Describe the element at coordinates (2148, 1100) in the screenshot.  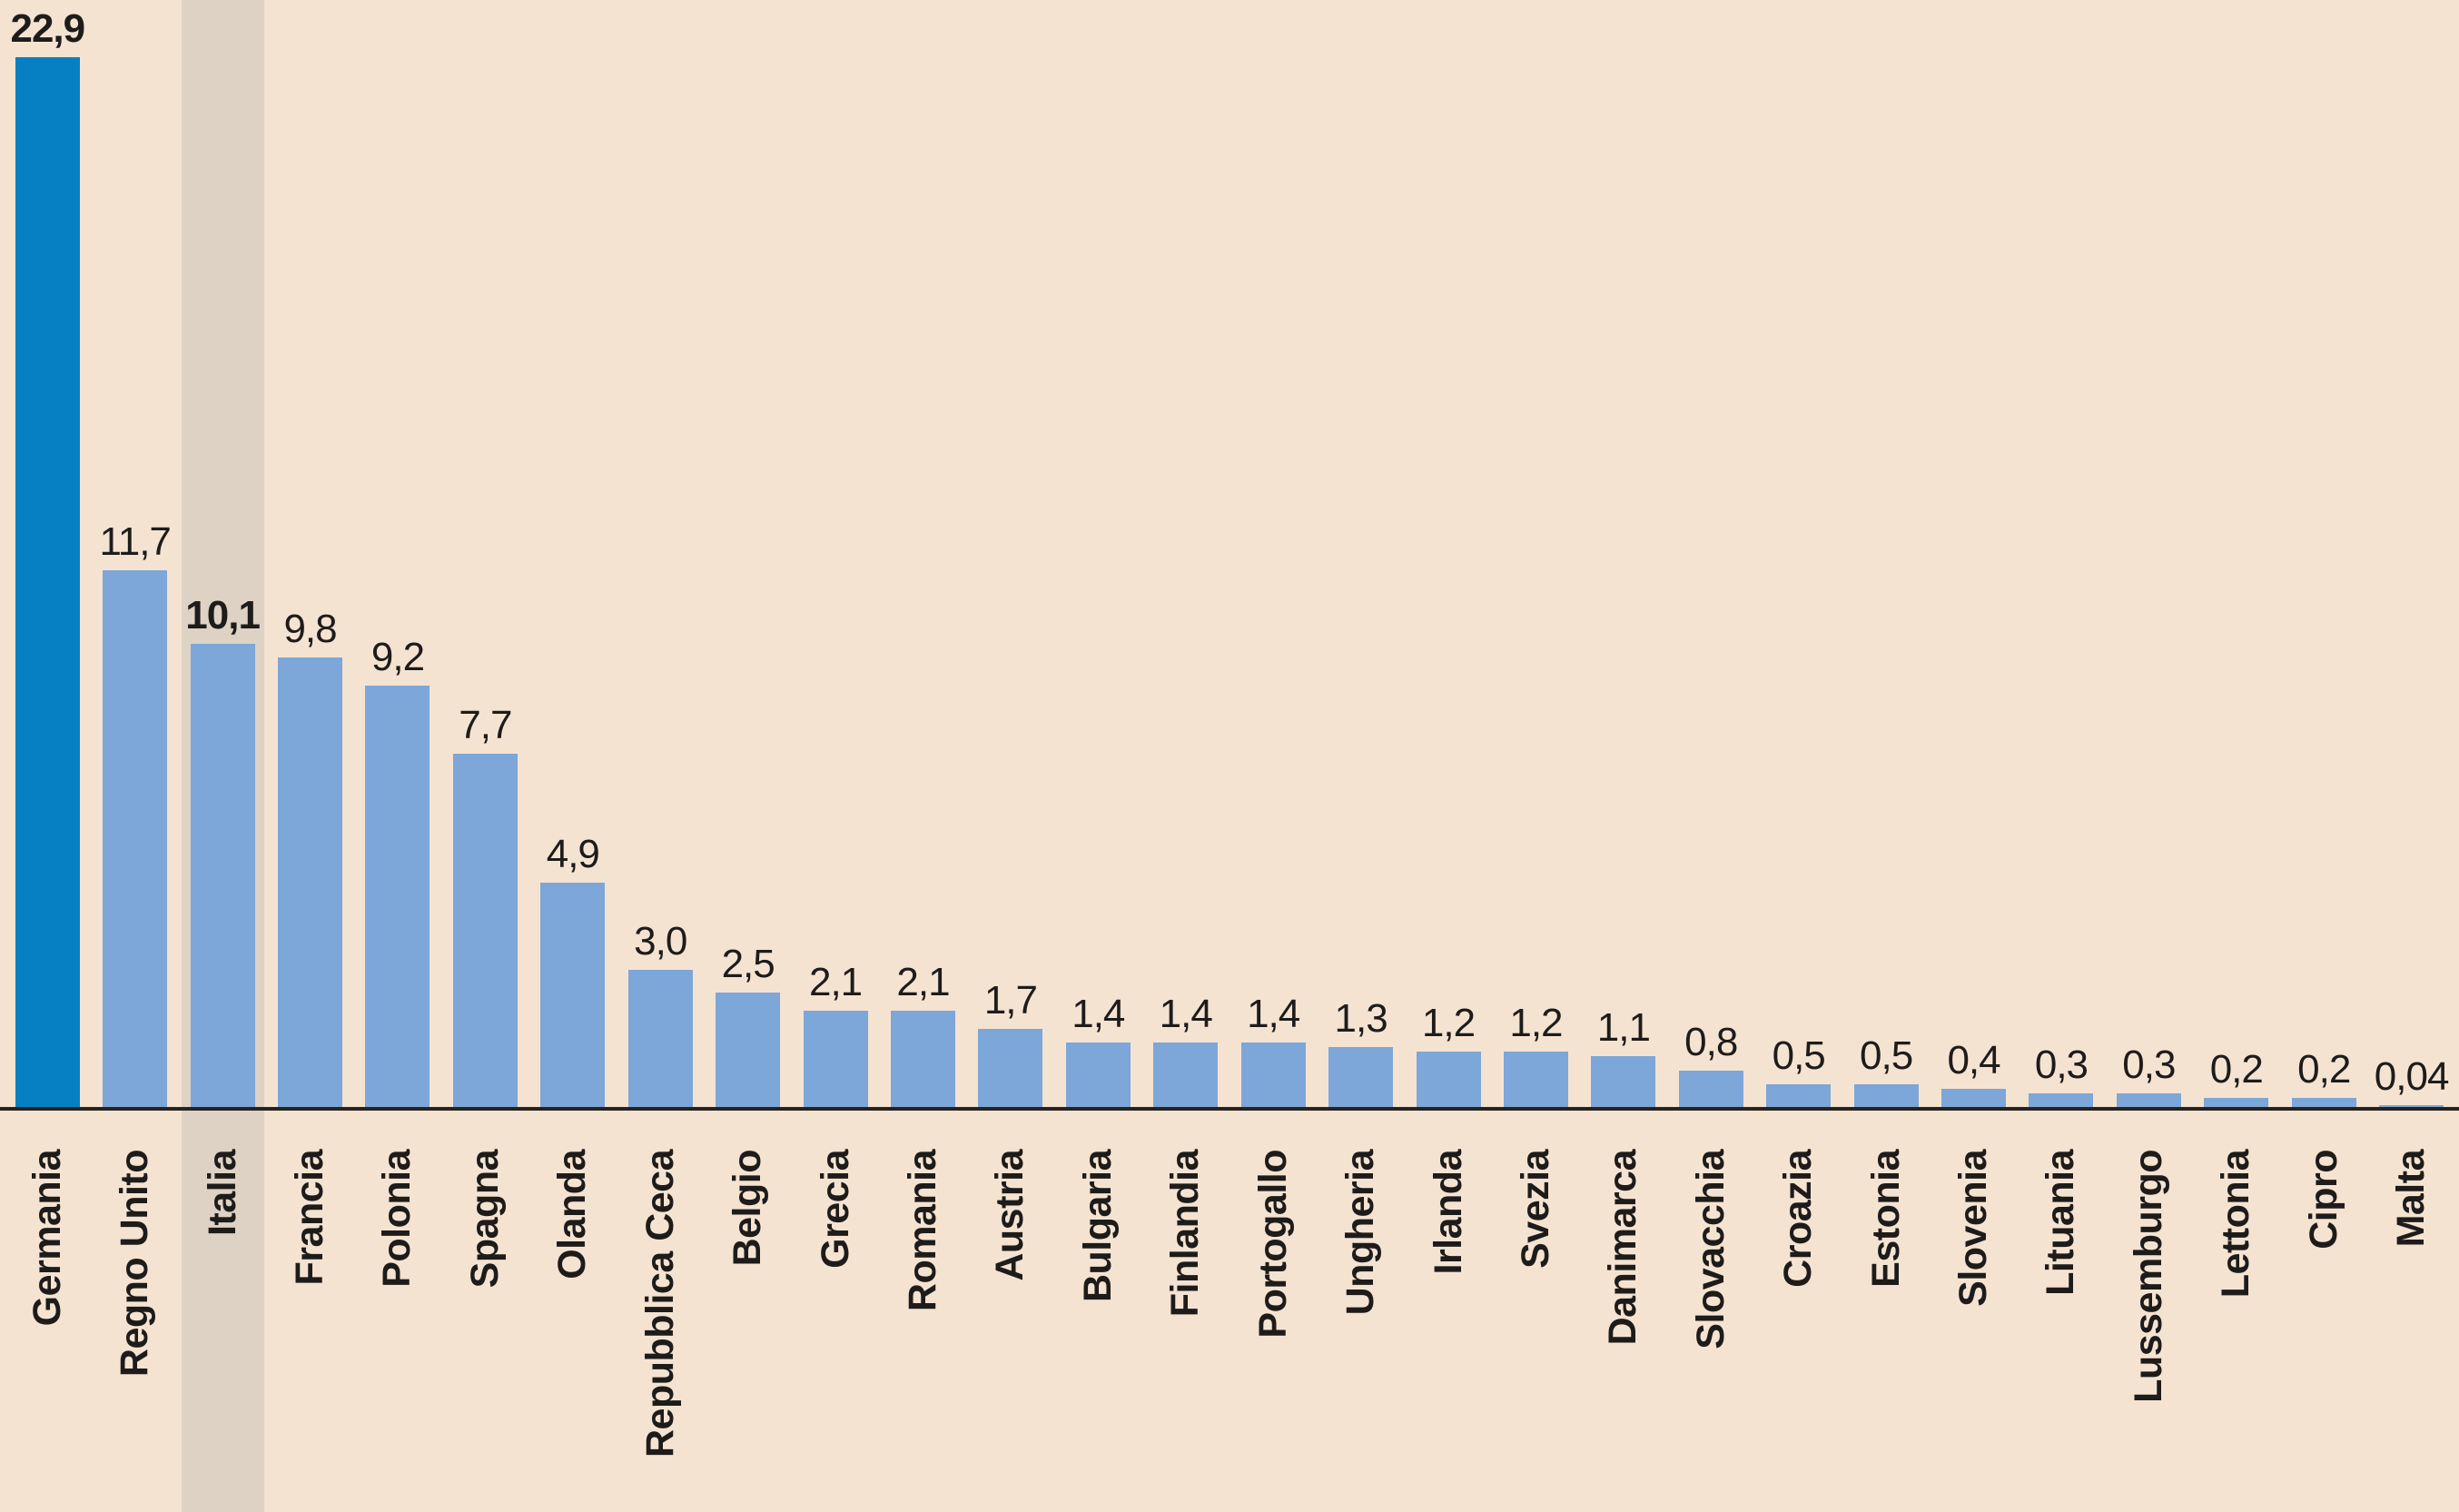
I see `bar-lussemburgo` at that location.